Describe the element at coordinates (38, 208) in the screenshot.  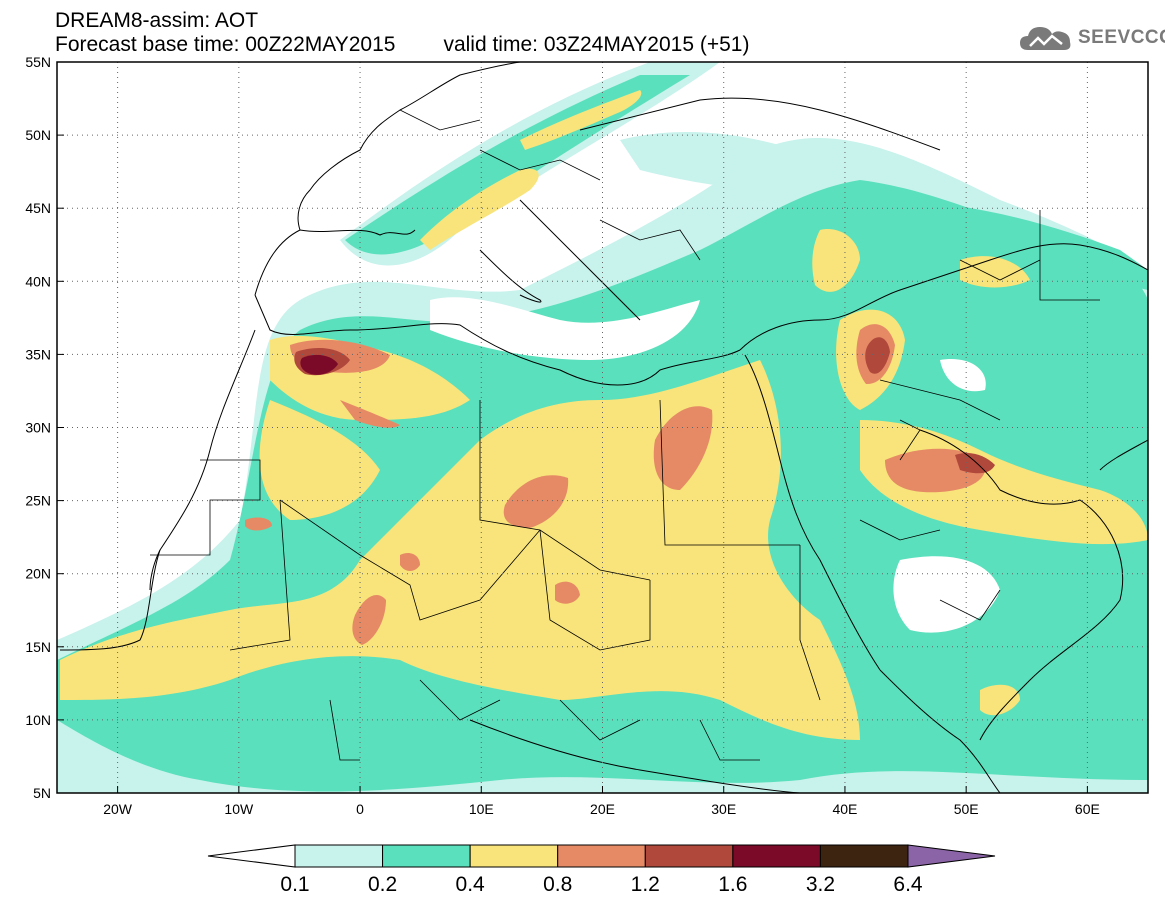
I see `lat-tick-label: 45N` at that location.